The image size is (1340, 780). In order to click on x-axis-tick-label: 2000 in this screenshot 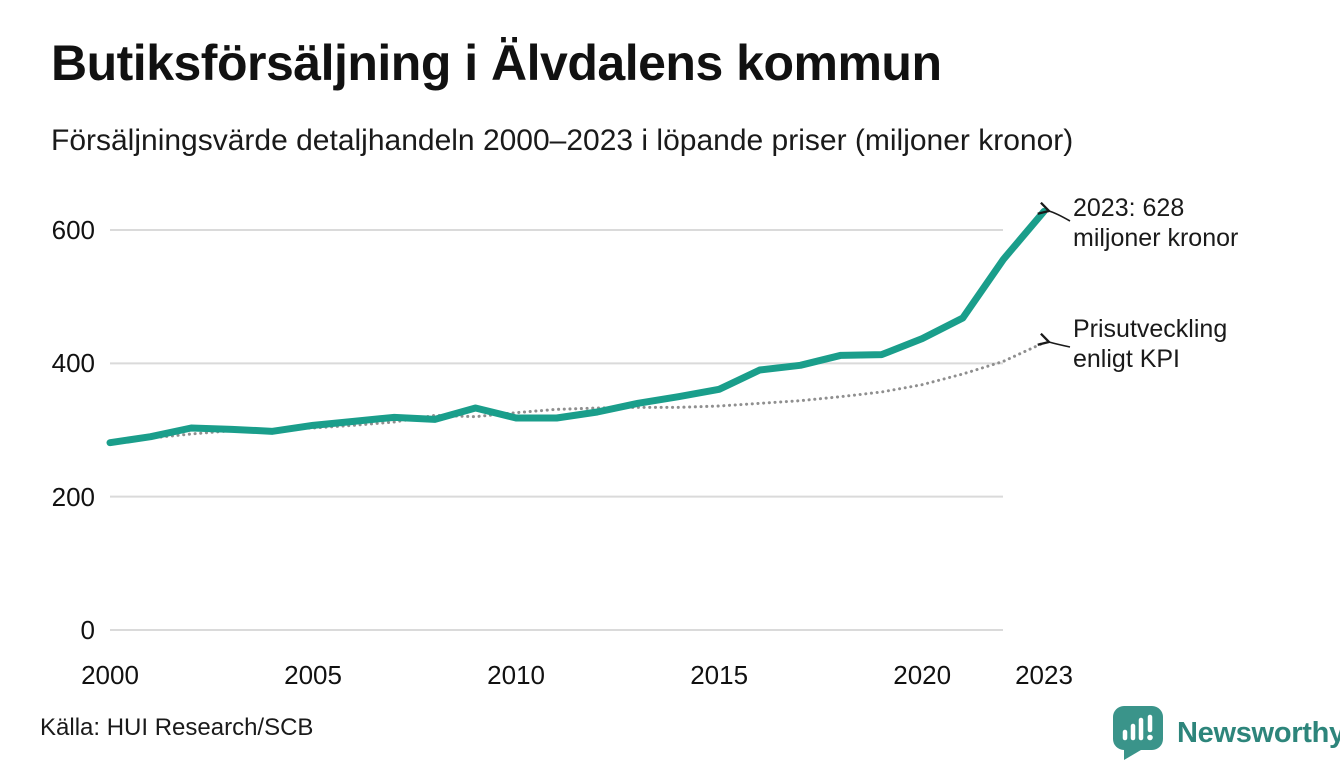, I will do `click(110, 675)`.